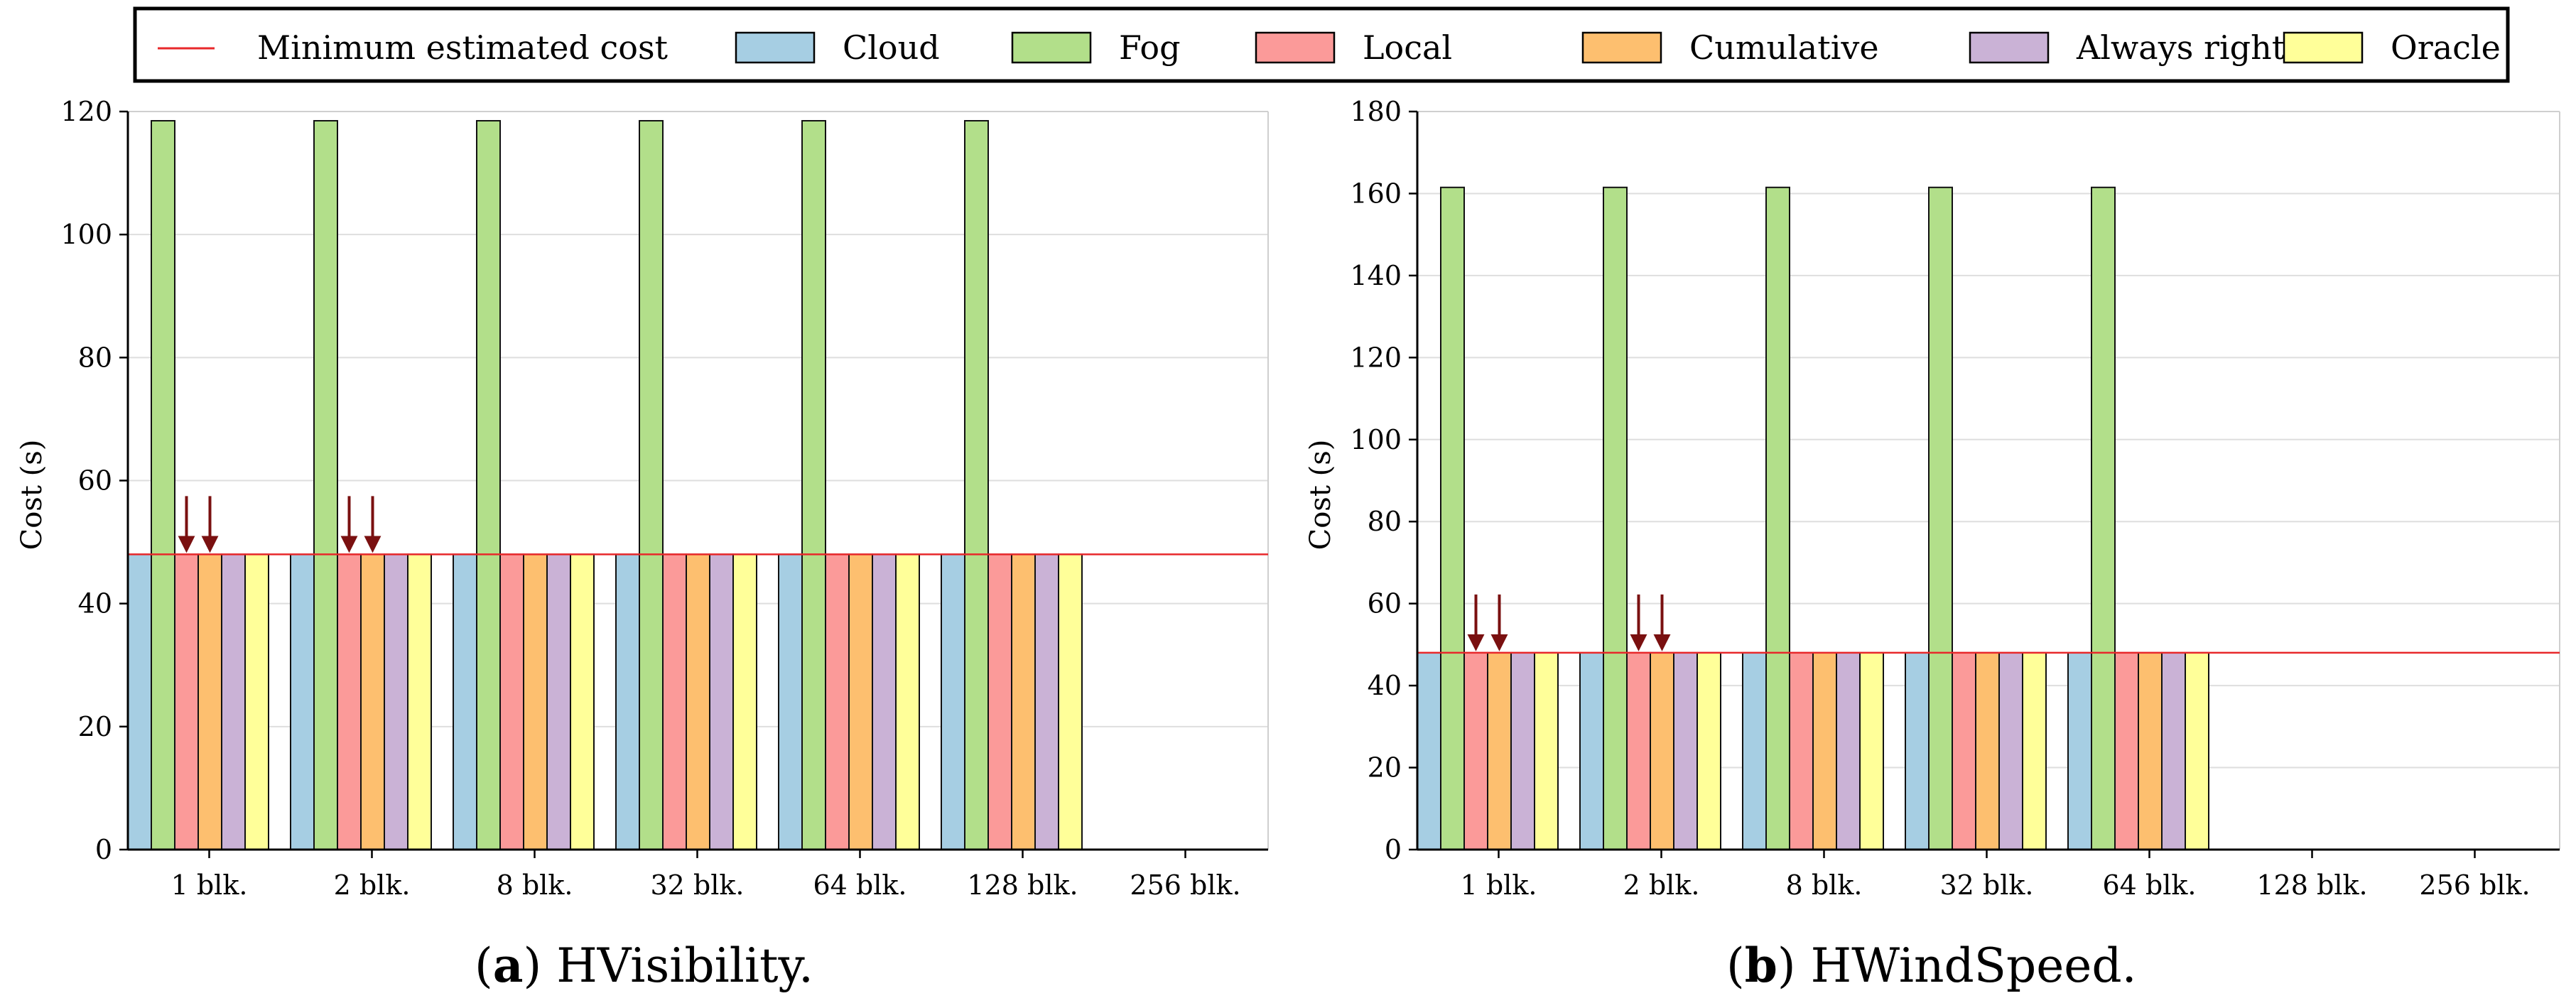 The width and height of the screenshot is (2576, 1008). Describe the element at coordinates (1407, 48) in the screenshot. I see `legend-label-local: Local` at that location.